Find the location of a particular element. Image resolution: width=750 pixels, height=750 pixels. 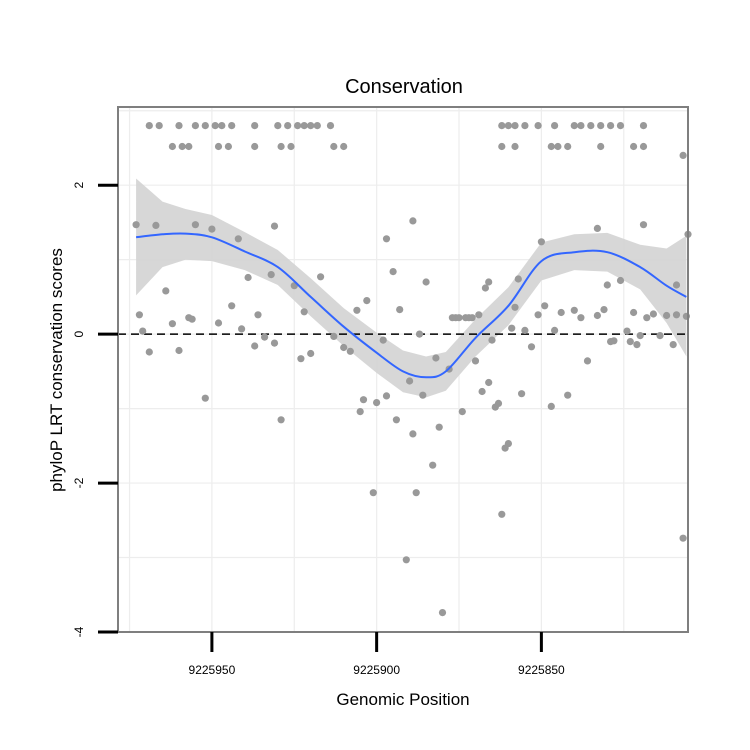

y-axis-label: phyloP LRT conservation scores is located at coordinates (56, 370).